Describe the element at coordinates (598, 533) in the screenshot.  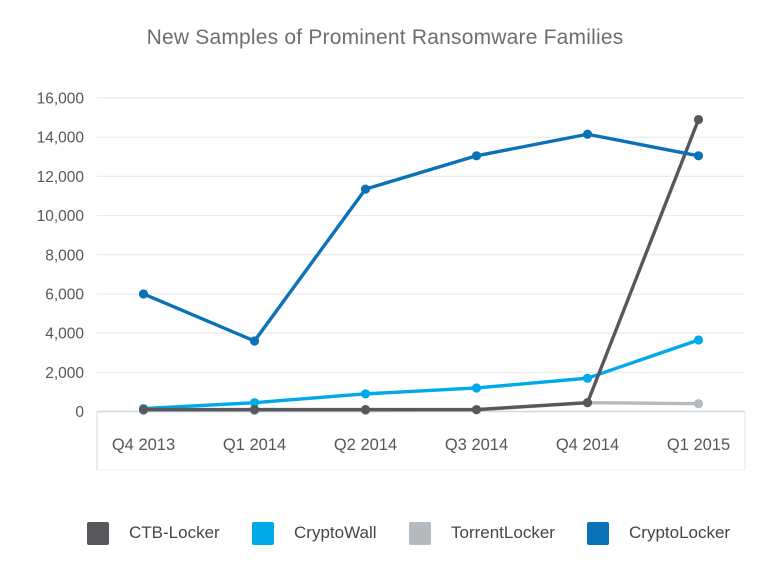
I see `legend-swatch-cryptolocker` at that location.